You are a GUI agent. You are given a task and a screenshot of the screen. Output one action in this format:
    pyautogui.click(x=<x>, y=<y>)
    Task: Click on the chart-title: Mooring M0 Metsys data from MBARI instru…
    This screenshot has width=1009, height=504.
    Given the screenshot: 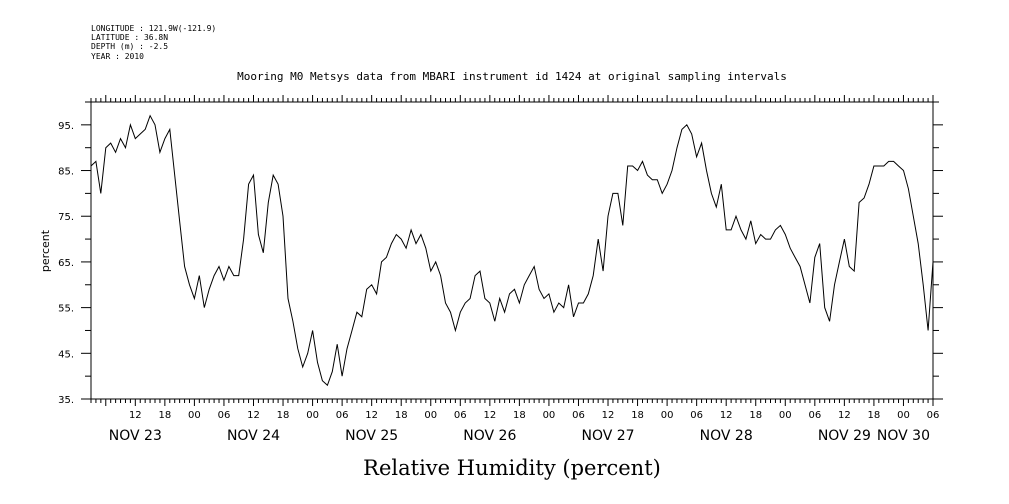 What is the action you would take?
    pyautogui.click(x=512, y=76)
    